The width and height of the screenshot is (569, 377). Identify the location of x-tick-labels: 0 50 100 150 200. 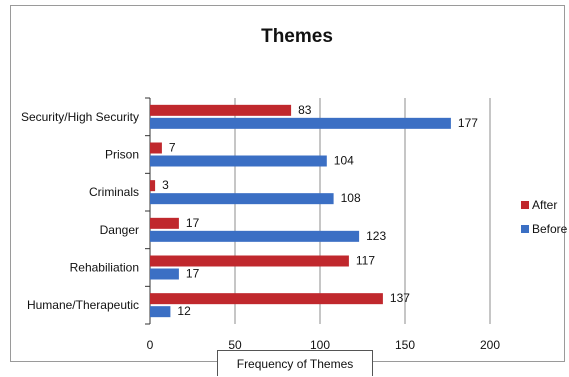
(324, 345).